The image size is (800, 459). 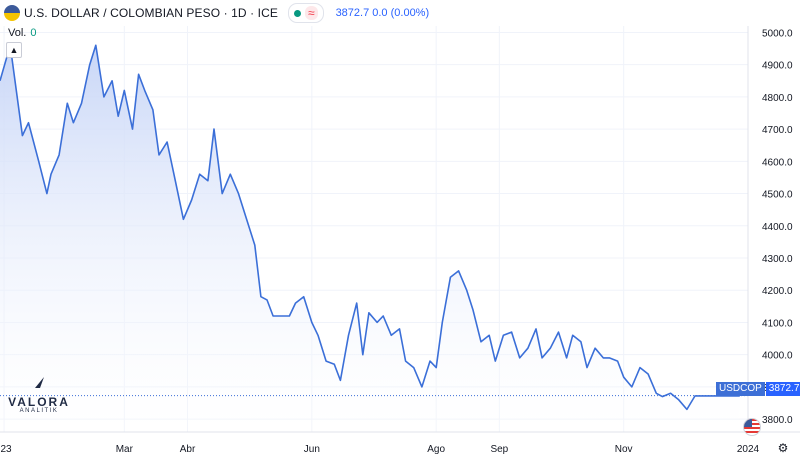 I want to click on x-tick-label: Nov, so click(x=624, y=449).